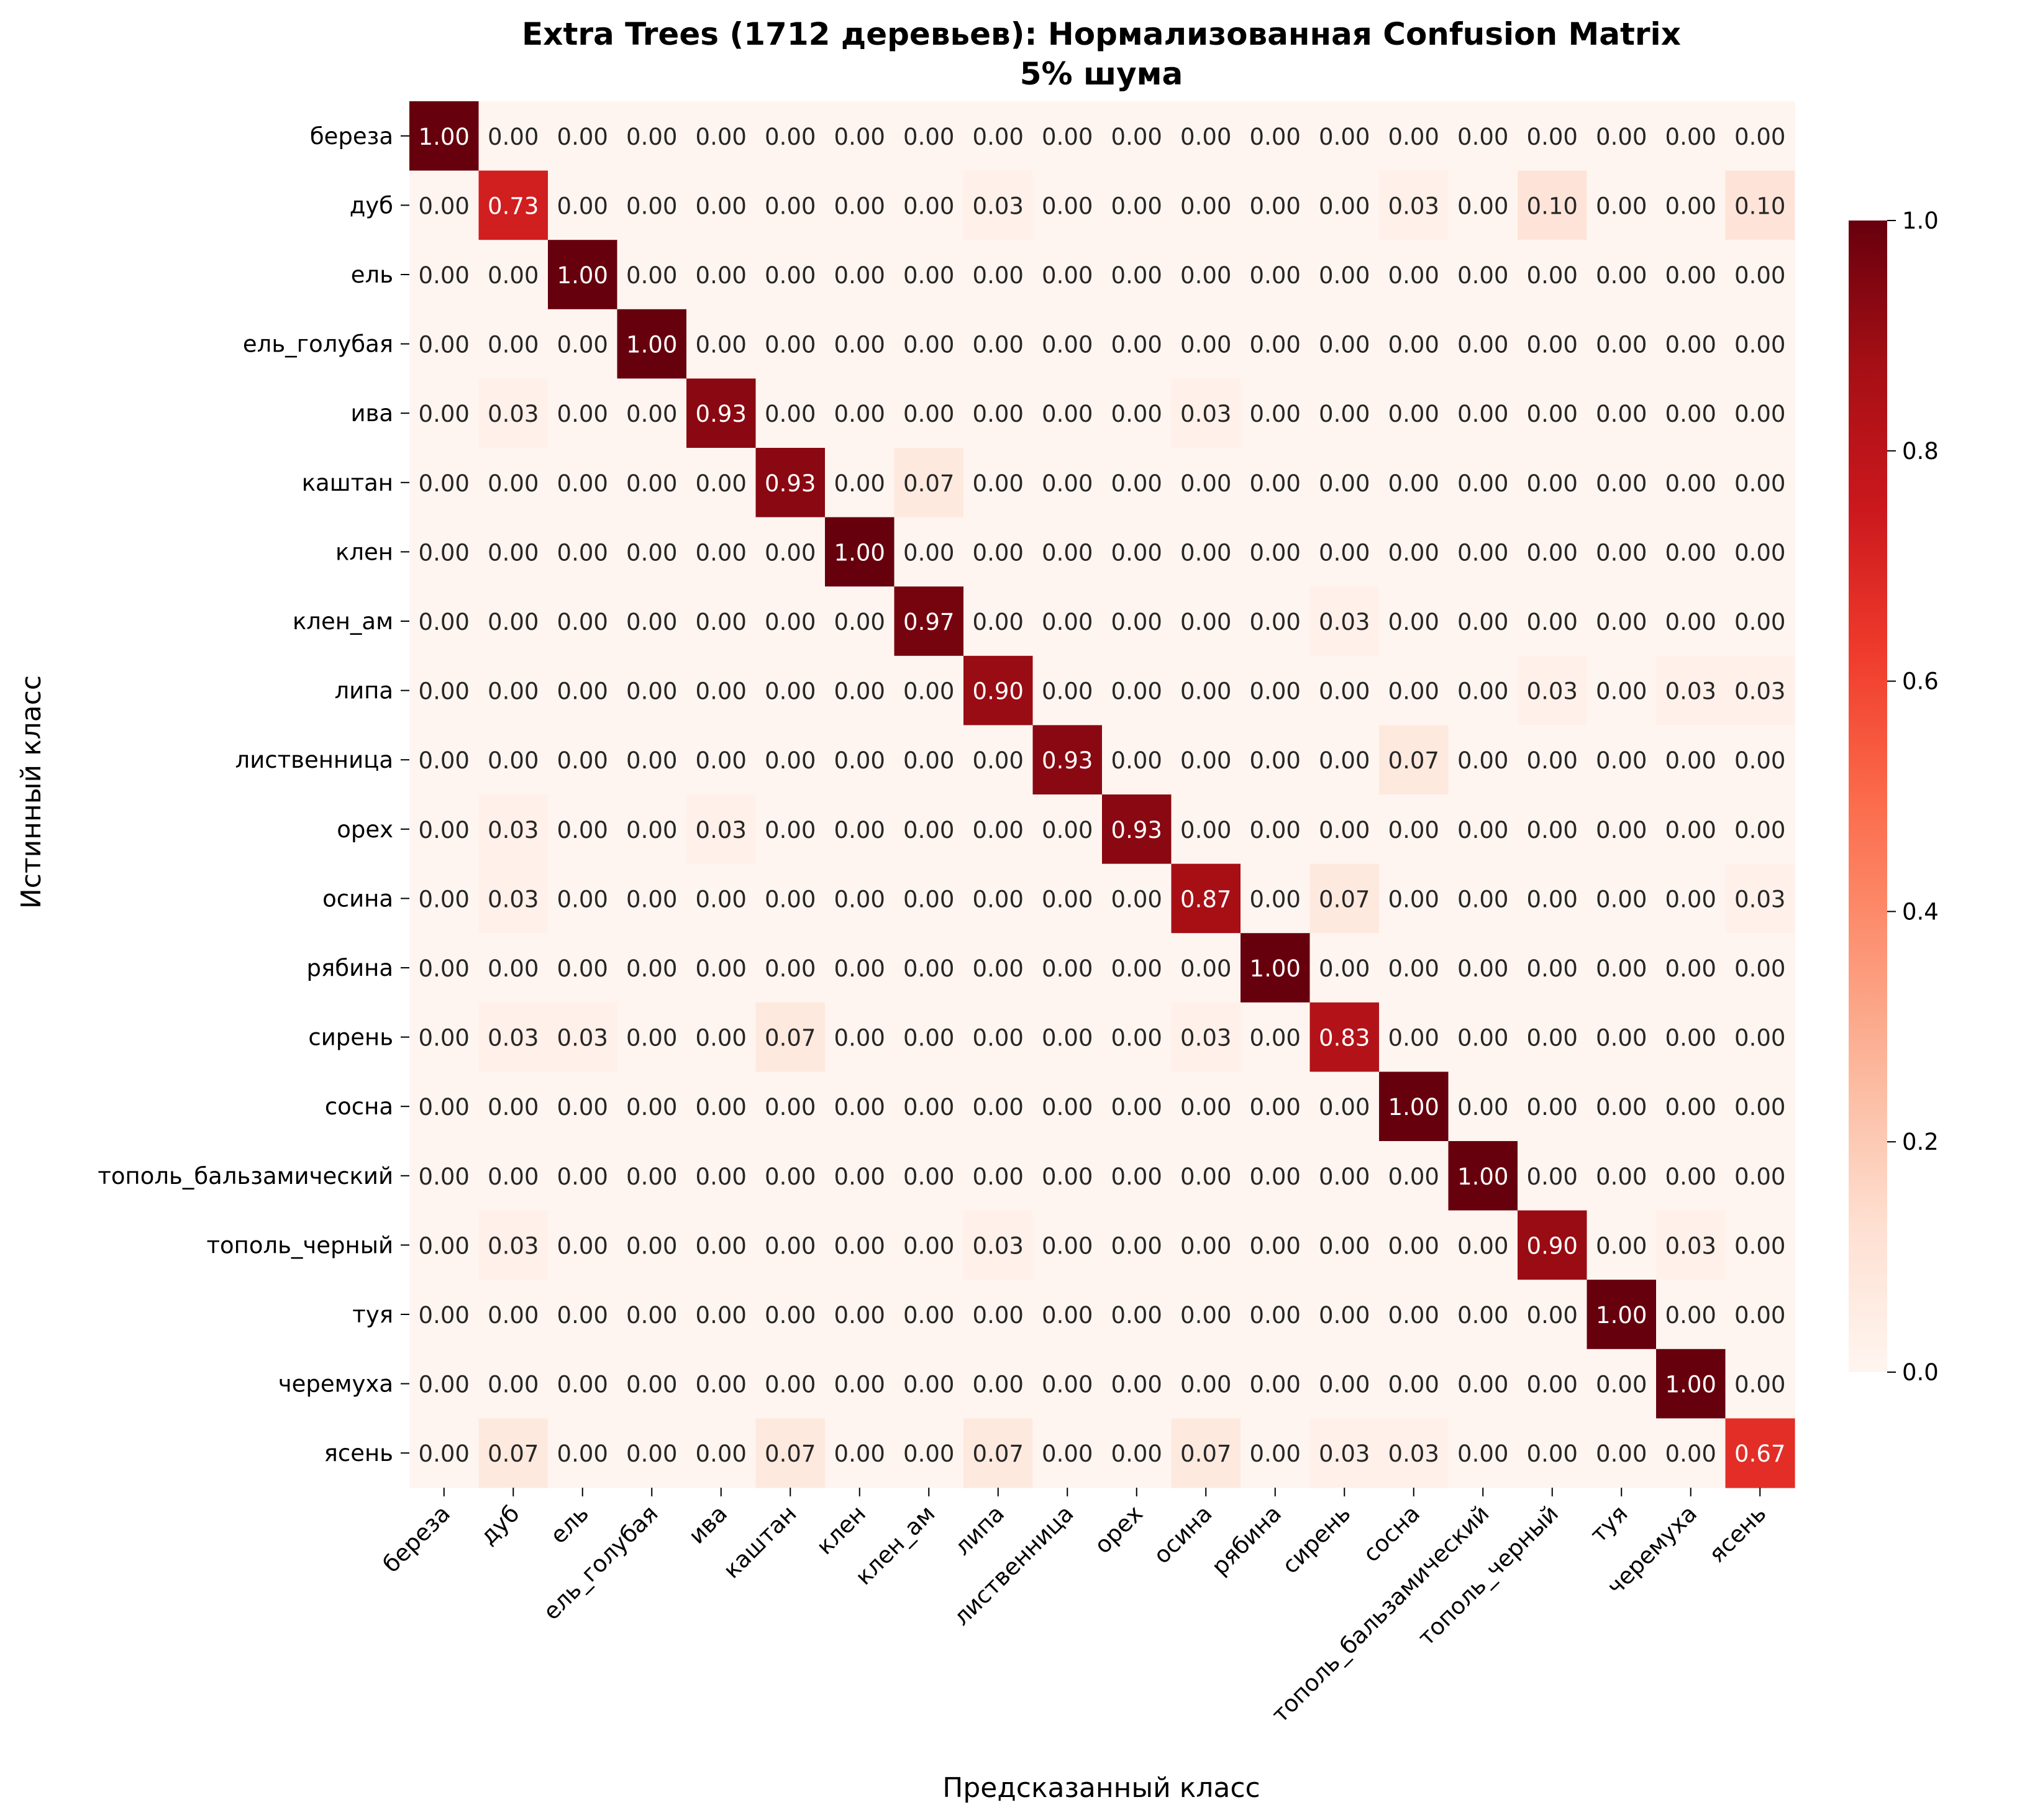 This screenshot has height=1820, width=2017. I want to click on cell-value-label: 0.07, so click(928, 484).